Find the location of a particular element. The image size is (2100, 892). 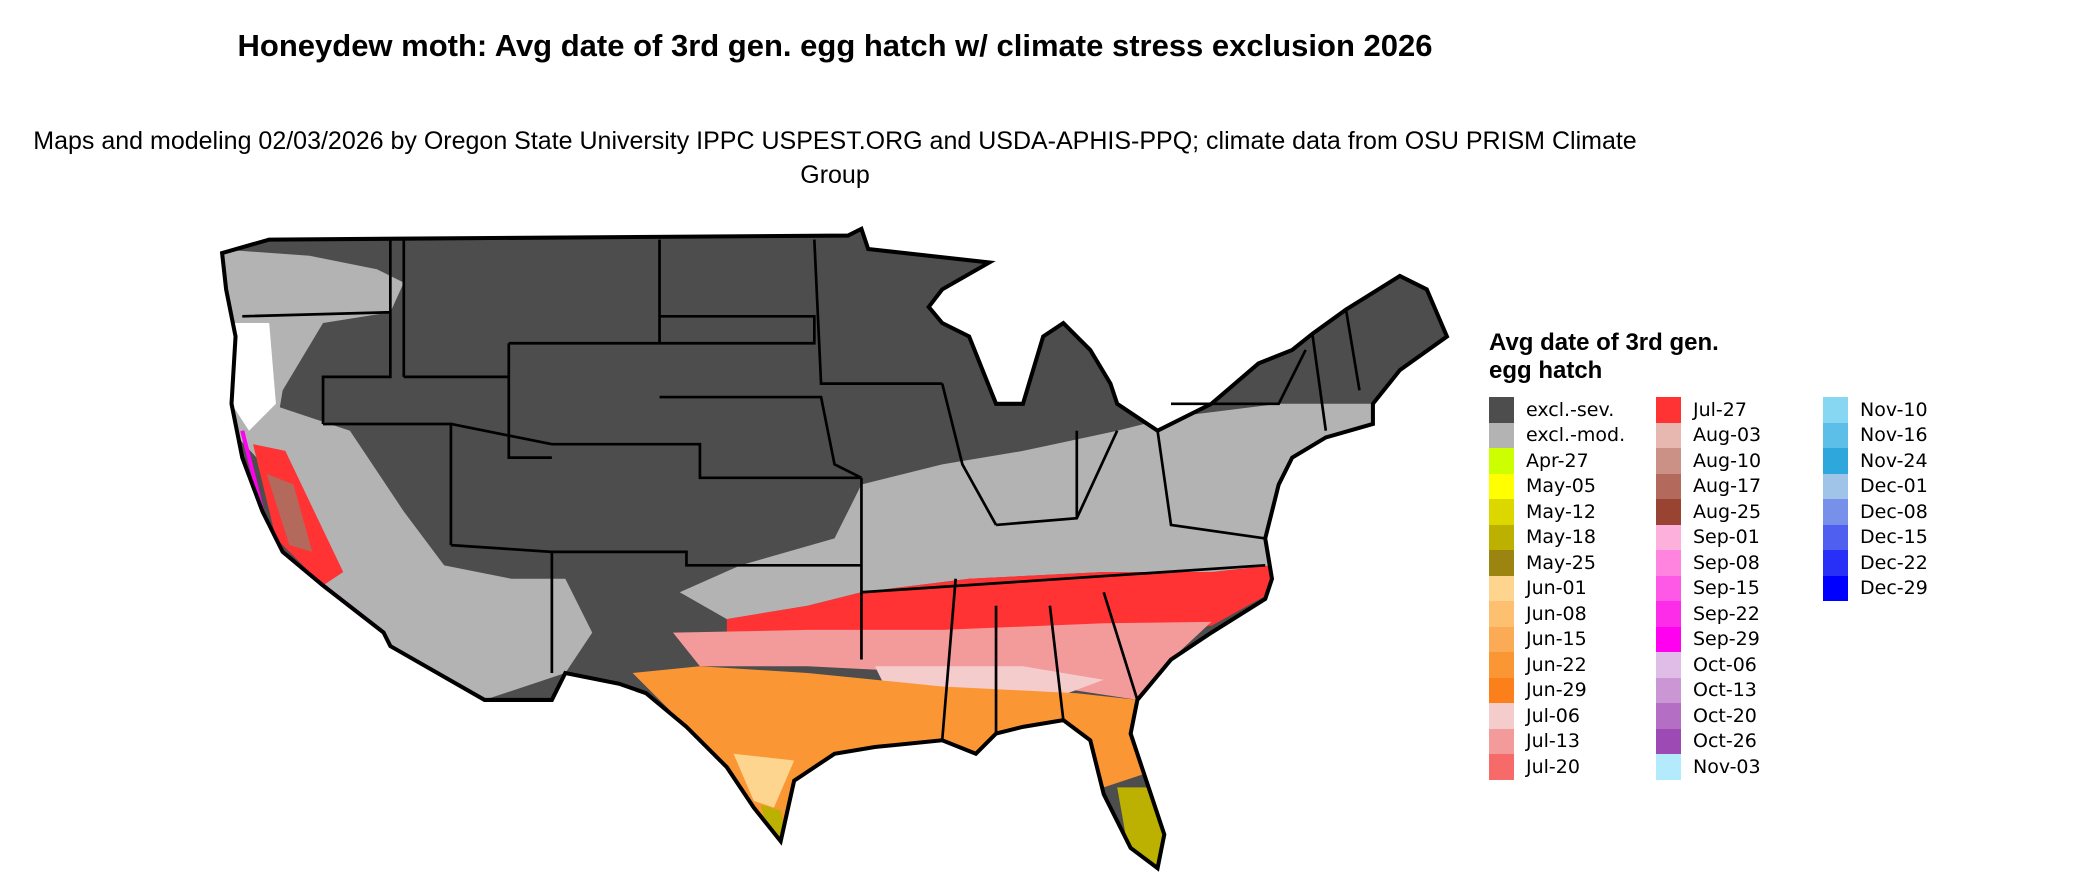

legend-item: Dec-22 is located at coordinates (1875, 563).